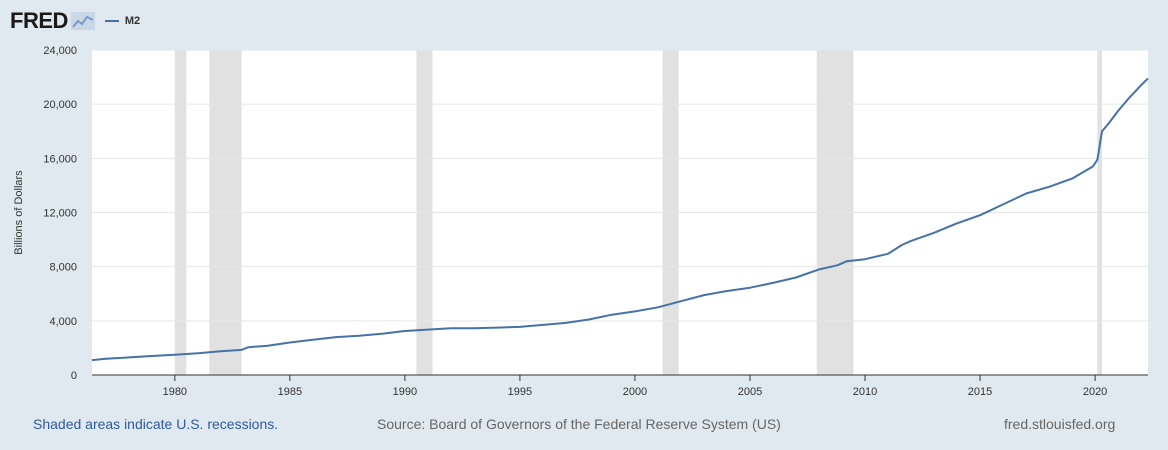 This screenshot has height=450, width=1168. What do you see at coordinates (175, 392) in the screenshot?
I see `x-tick-label: 1980` at bounding box center [175, 392].